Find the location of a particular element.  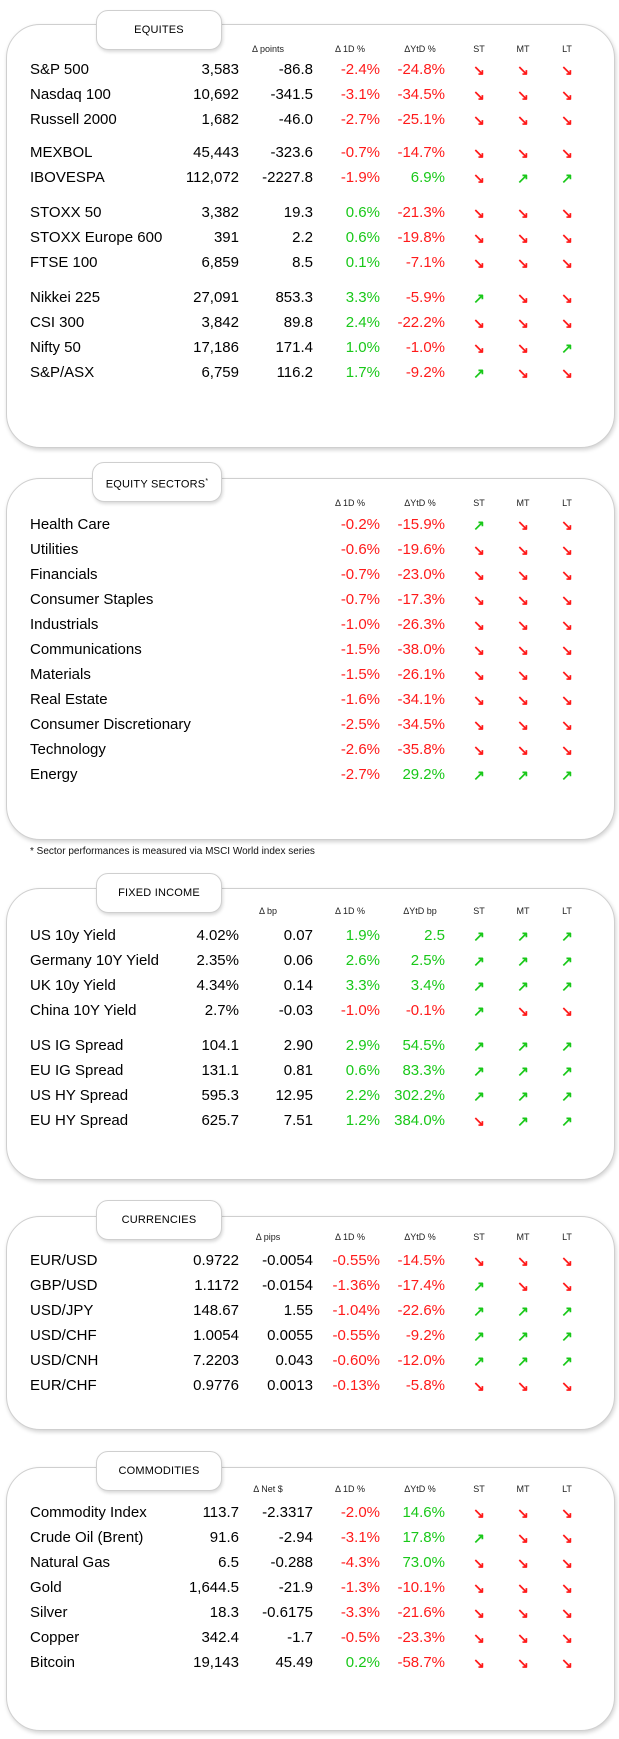

row-value: 112,072 is located at coordinates (212, 177).